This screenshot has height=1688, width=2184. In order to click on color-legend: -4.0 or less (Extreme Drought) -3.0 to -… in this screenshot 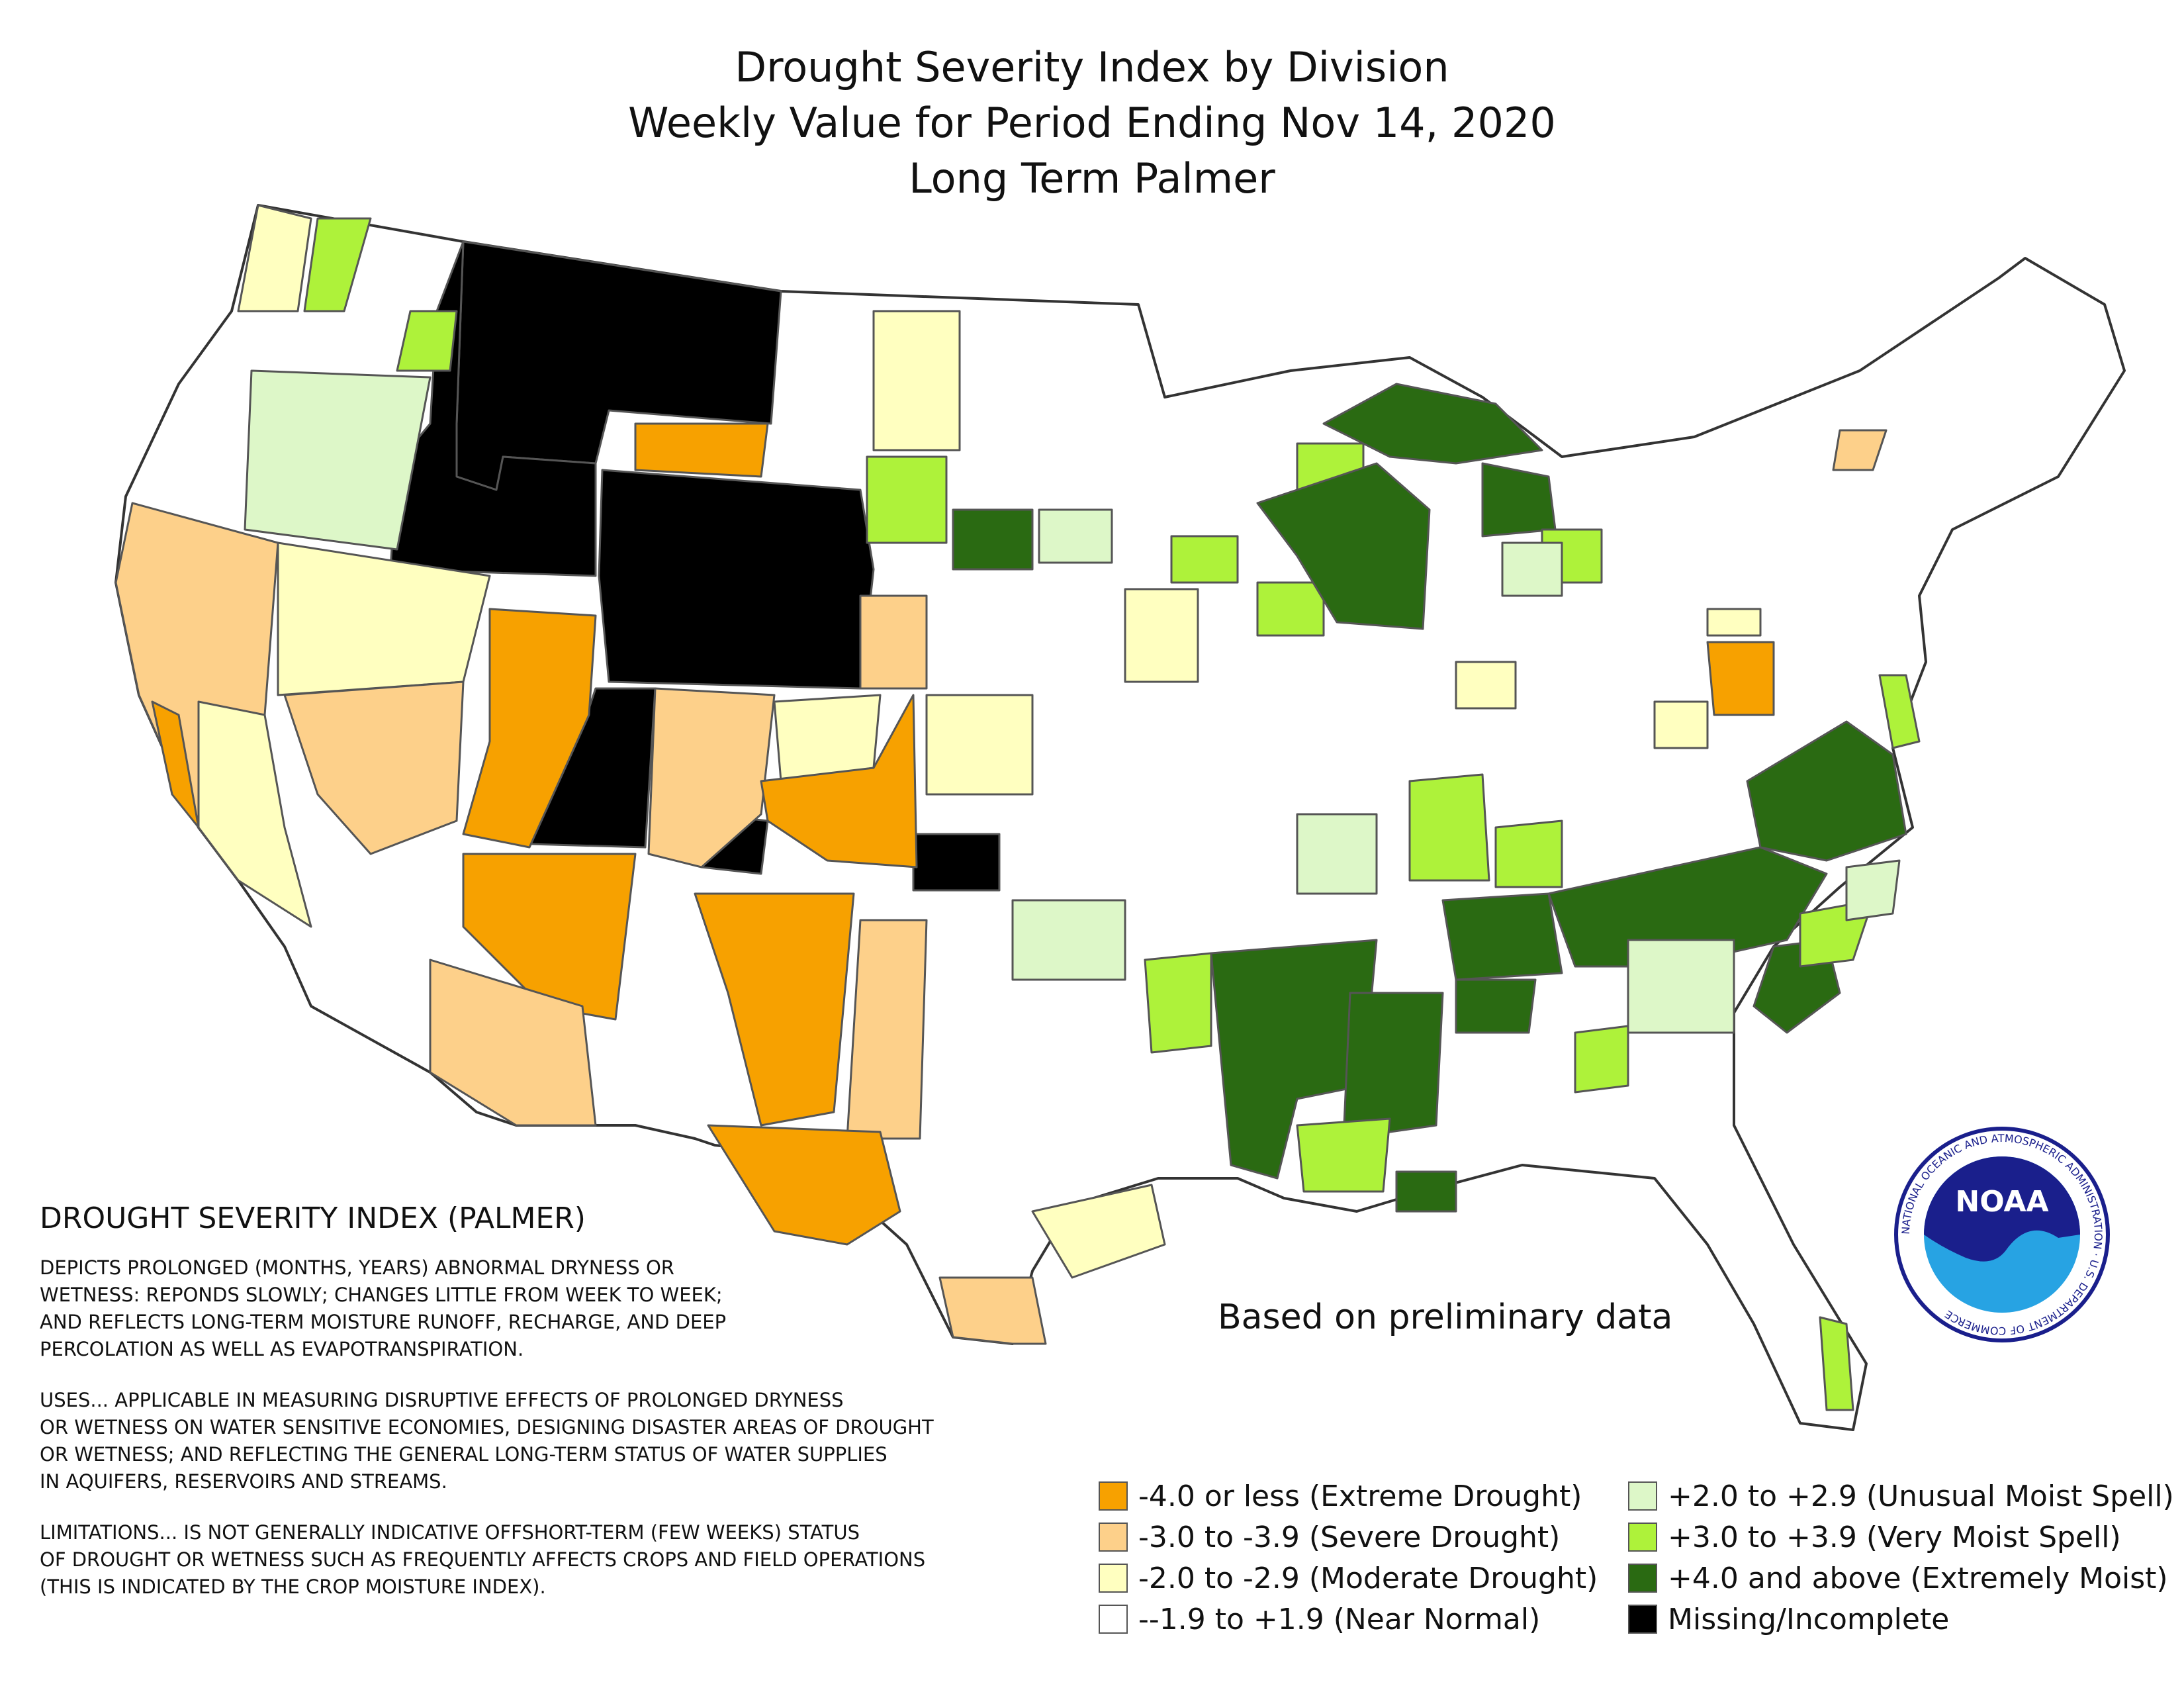, I will do `click(1636, 1565)`.